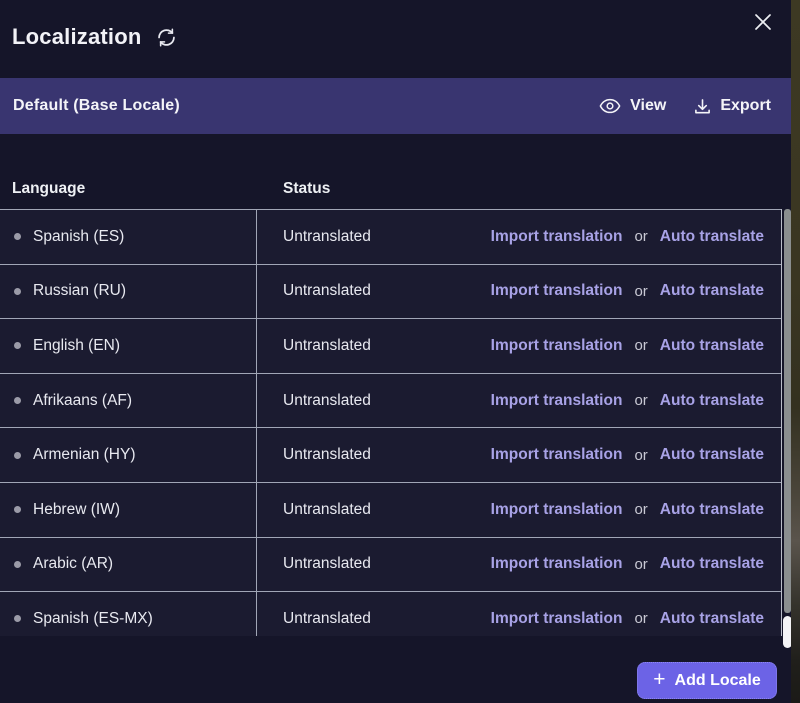 This screenshot has width=800, height=703. Describe the element at coordinates (96, 105) in the screenshot. I see `base-locale-label: Default (Base Locale)` at that location.